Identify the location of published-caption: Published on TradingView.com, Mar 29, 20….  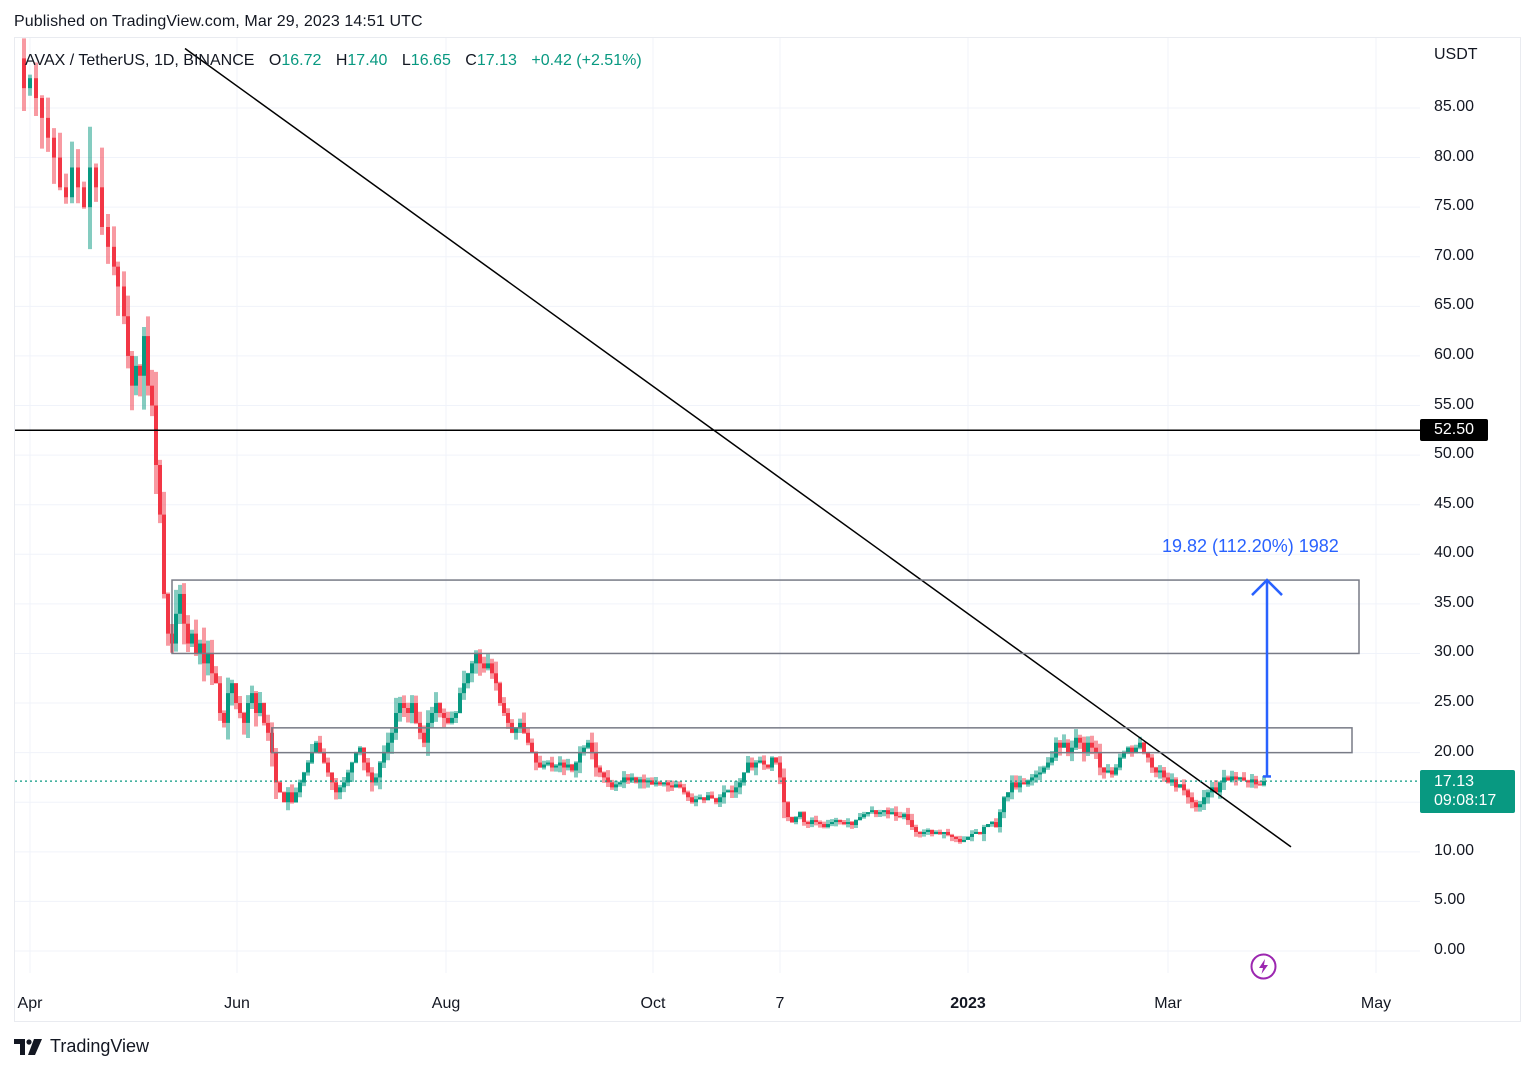
(218, 21).